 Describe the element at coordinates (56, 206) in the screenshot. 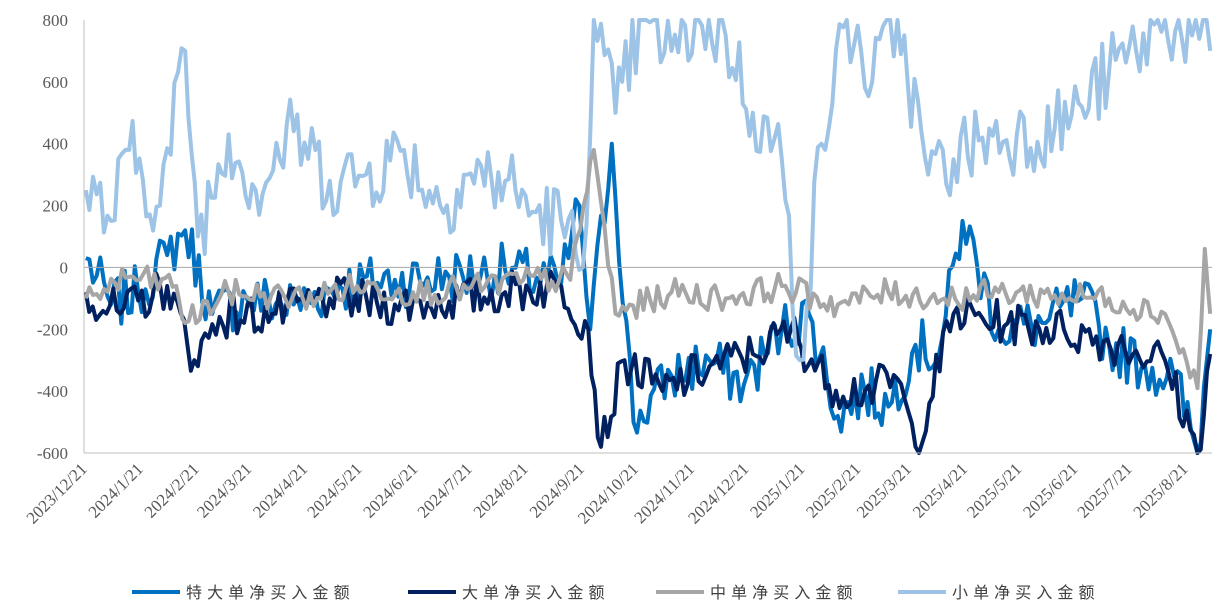

I see `y-tick-label: 200` at that location.